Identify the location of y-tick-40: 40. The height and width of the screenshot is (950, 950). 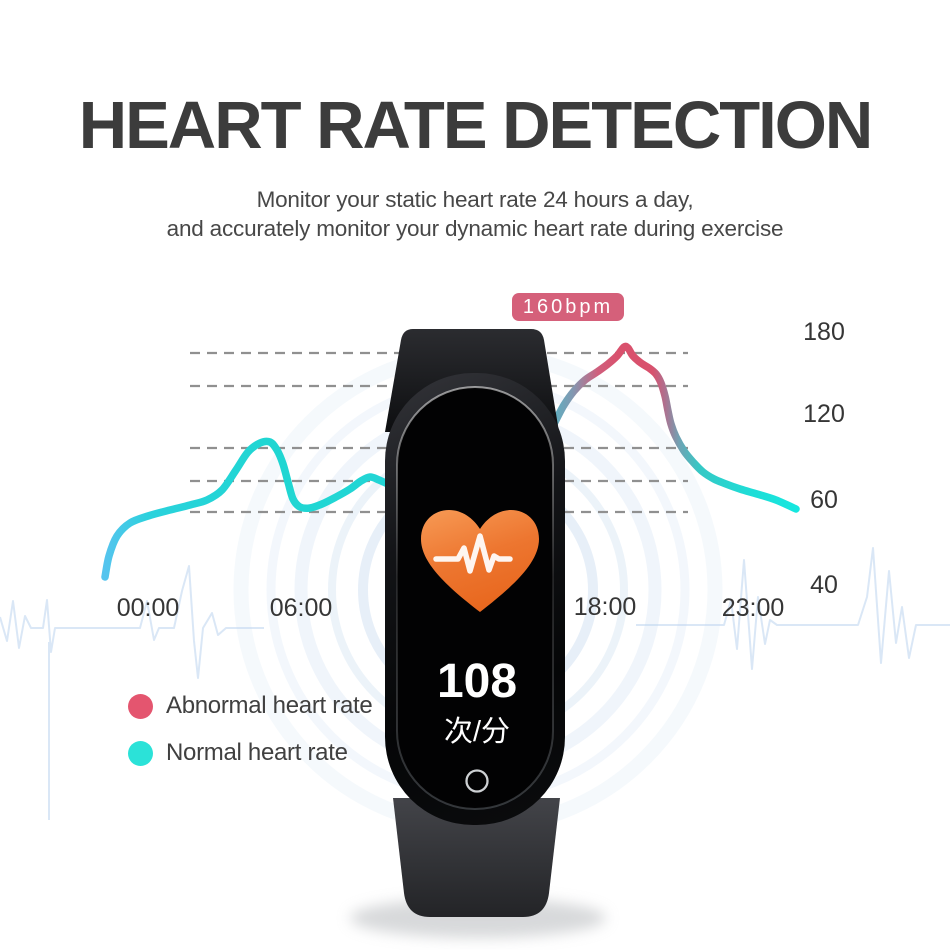
(824, 585).